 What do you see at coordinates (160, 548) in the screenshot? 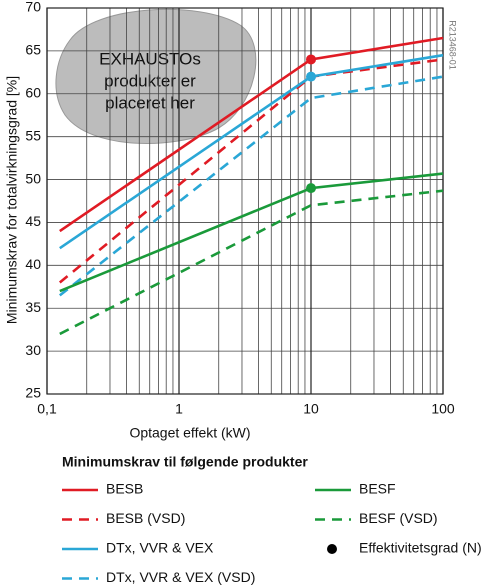
I see `legend-label: DTx, VVR & VEX` at bounding box center [160, 548].